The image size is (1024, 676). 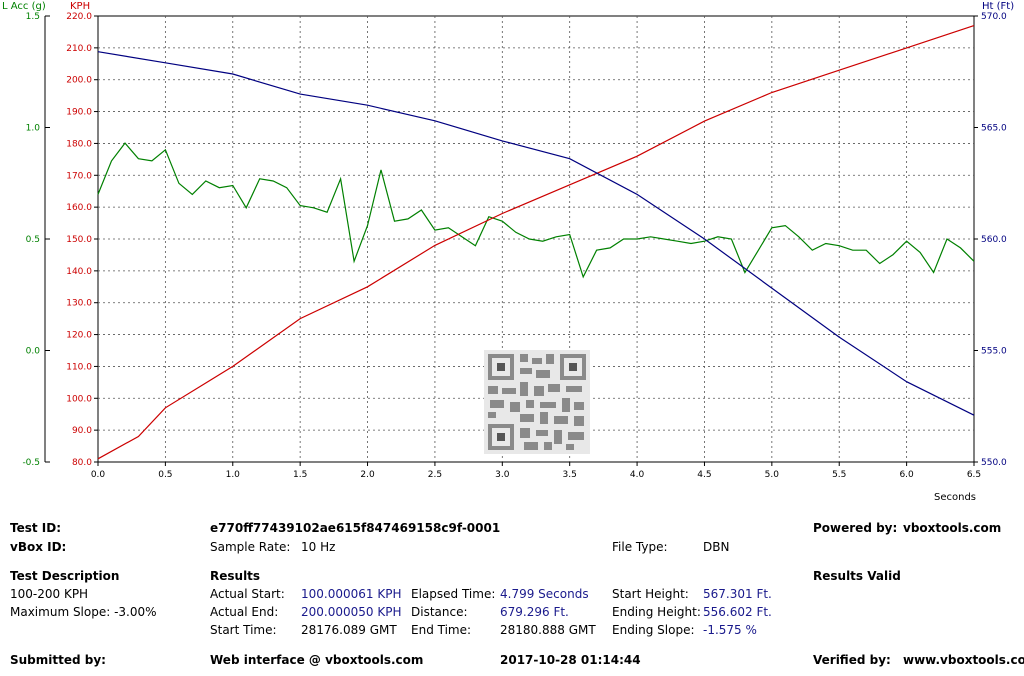 What do you see at coordinates (994, 463) in the screenshot?
I see `y-tick-label-ht: 550.0` at bounding box center [994, 463].